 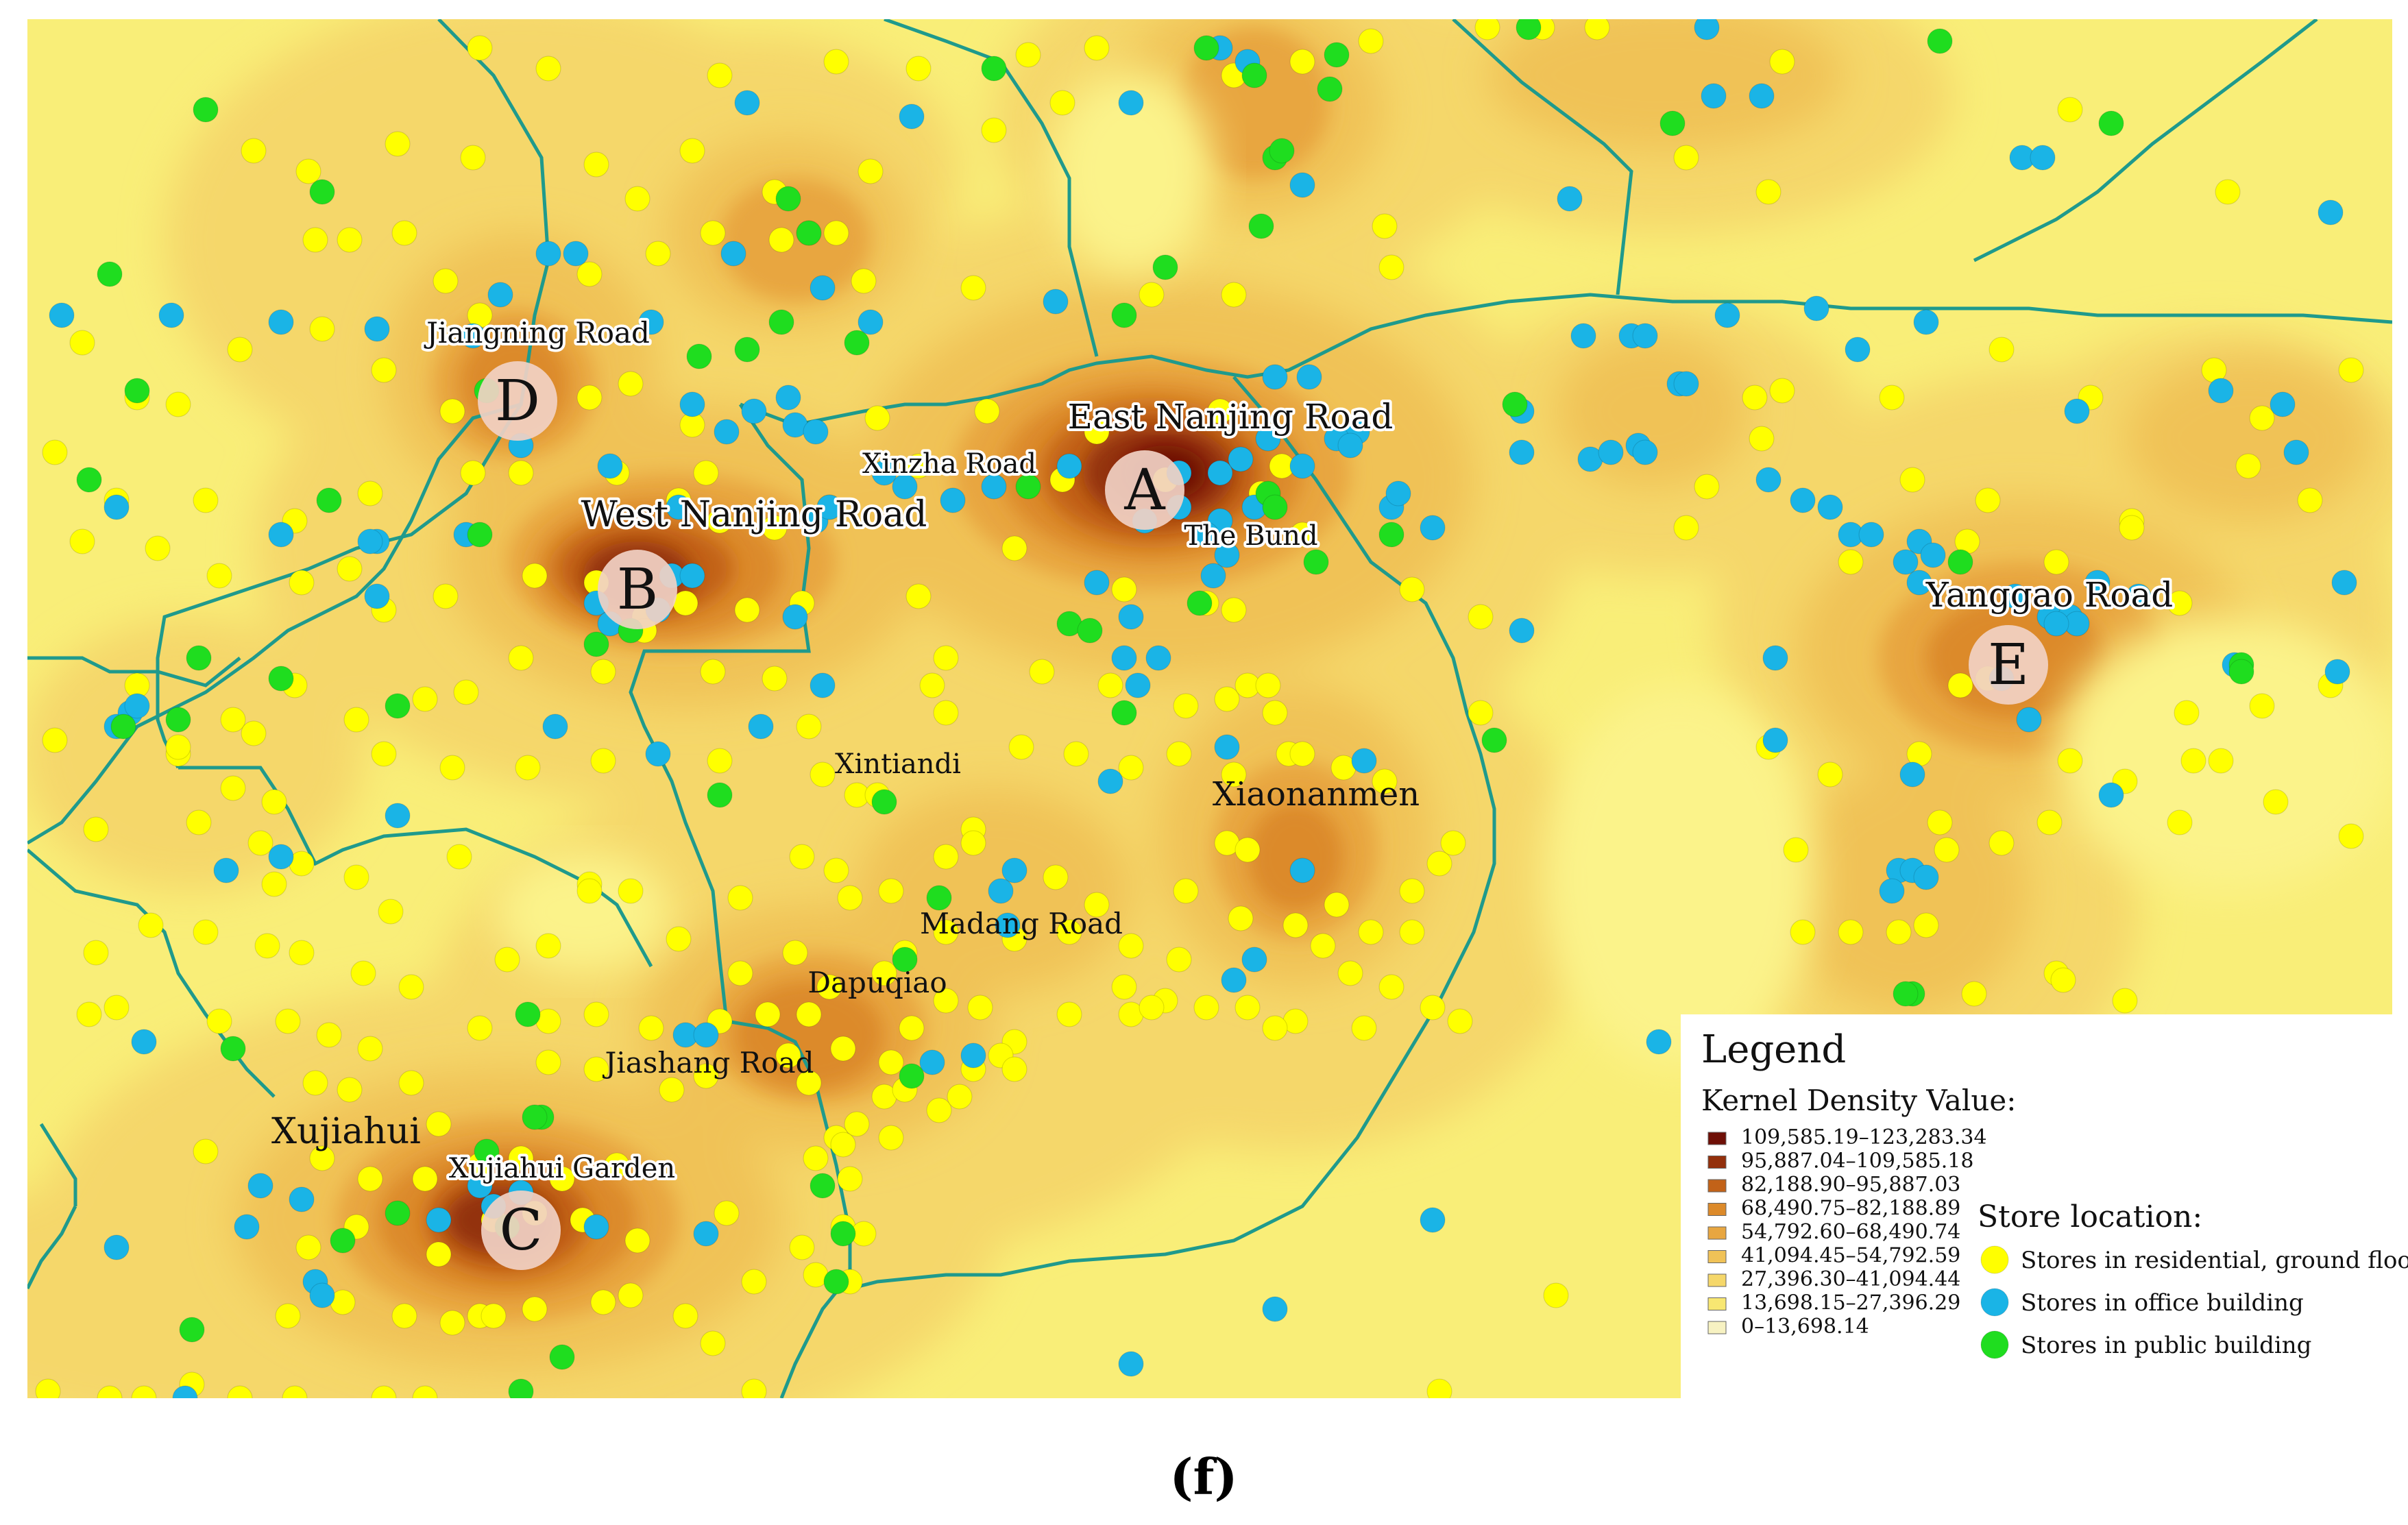 I want to click on hotspot-c-letter: C, so click(x=521, y=1230).